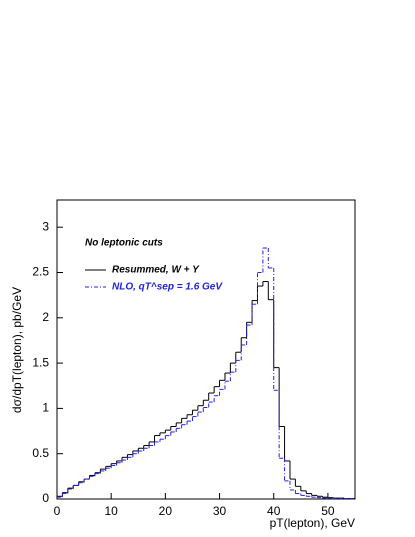  Describe the element at coordinates (57, 511) in the screenshot. I see `x-tick-label: 0` at that location.